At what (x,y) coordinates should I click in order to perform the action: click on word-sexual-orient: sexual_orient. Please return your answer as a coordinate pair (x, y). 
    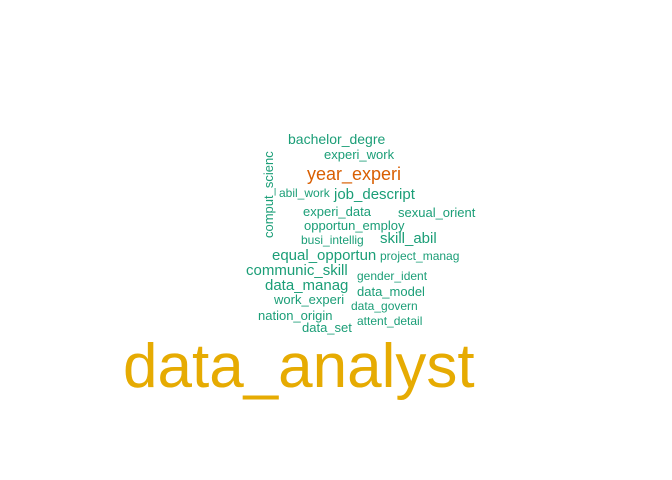
    Looking at the image, I should click on (437, 212).